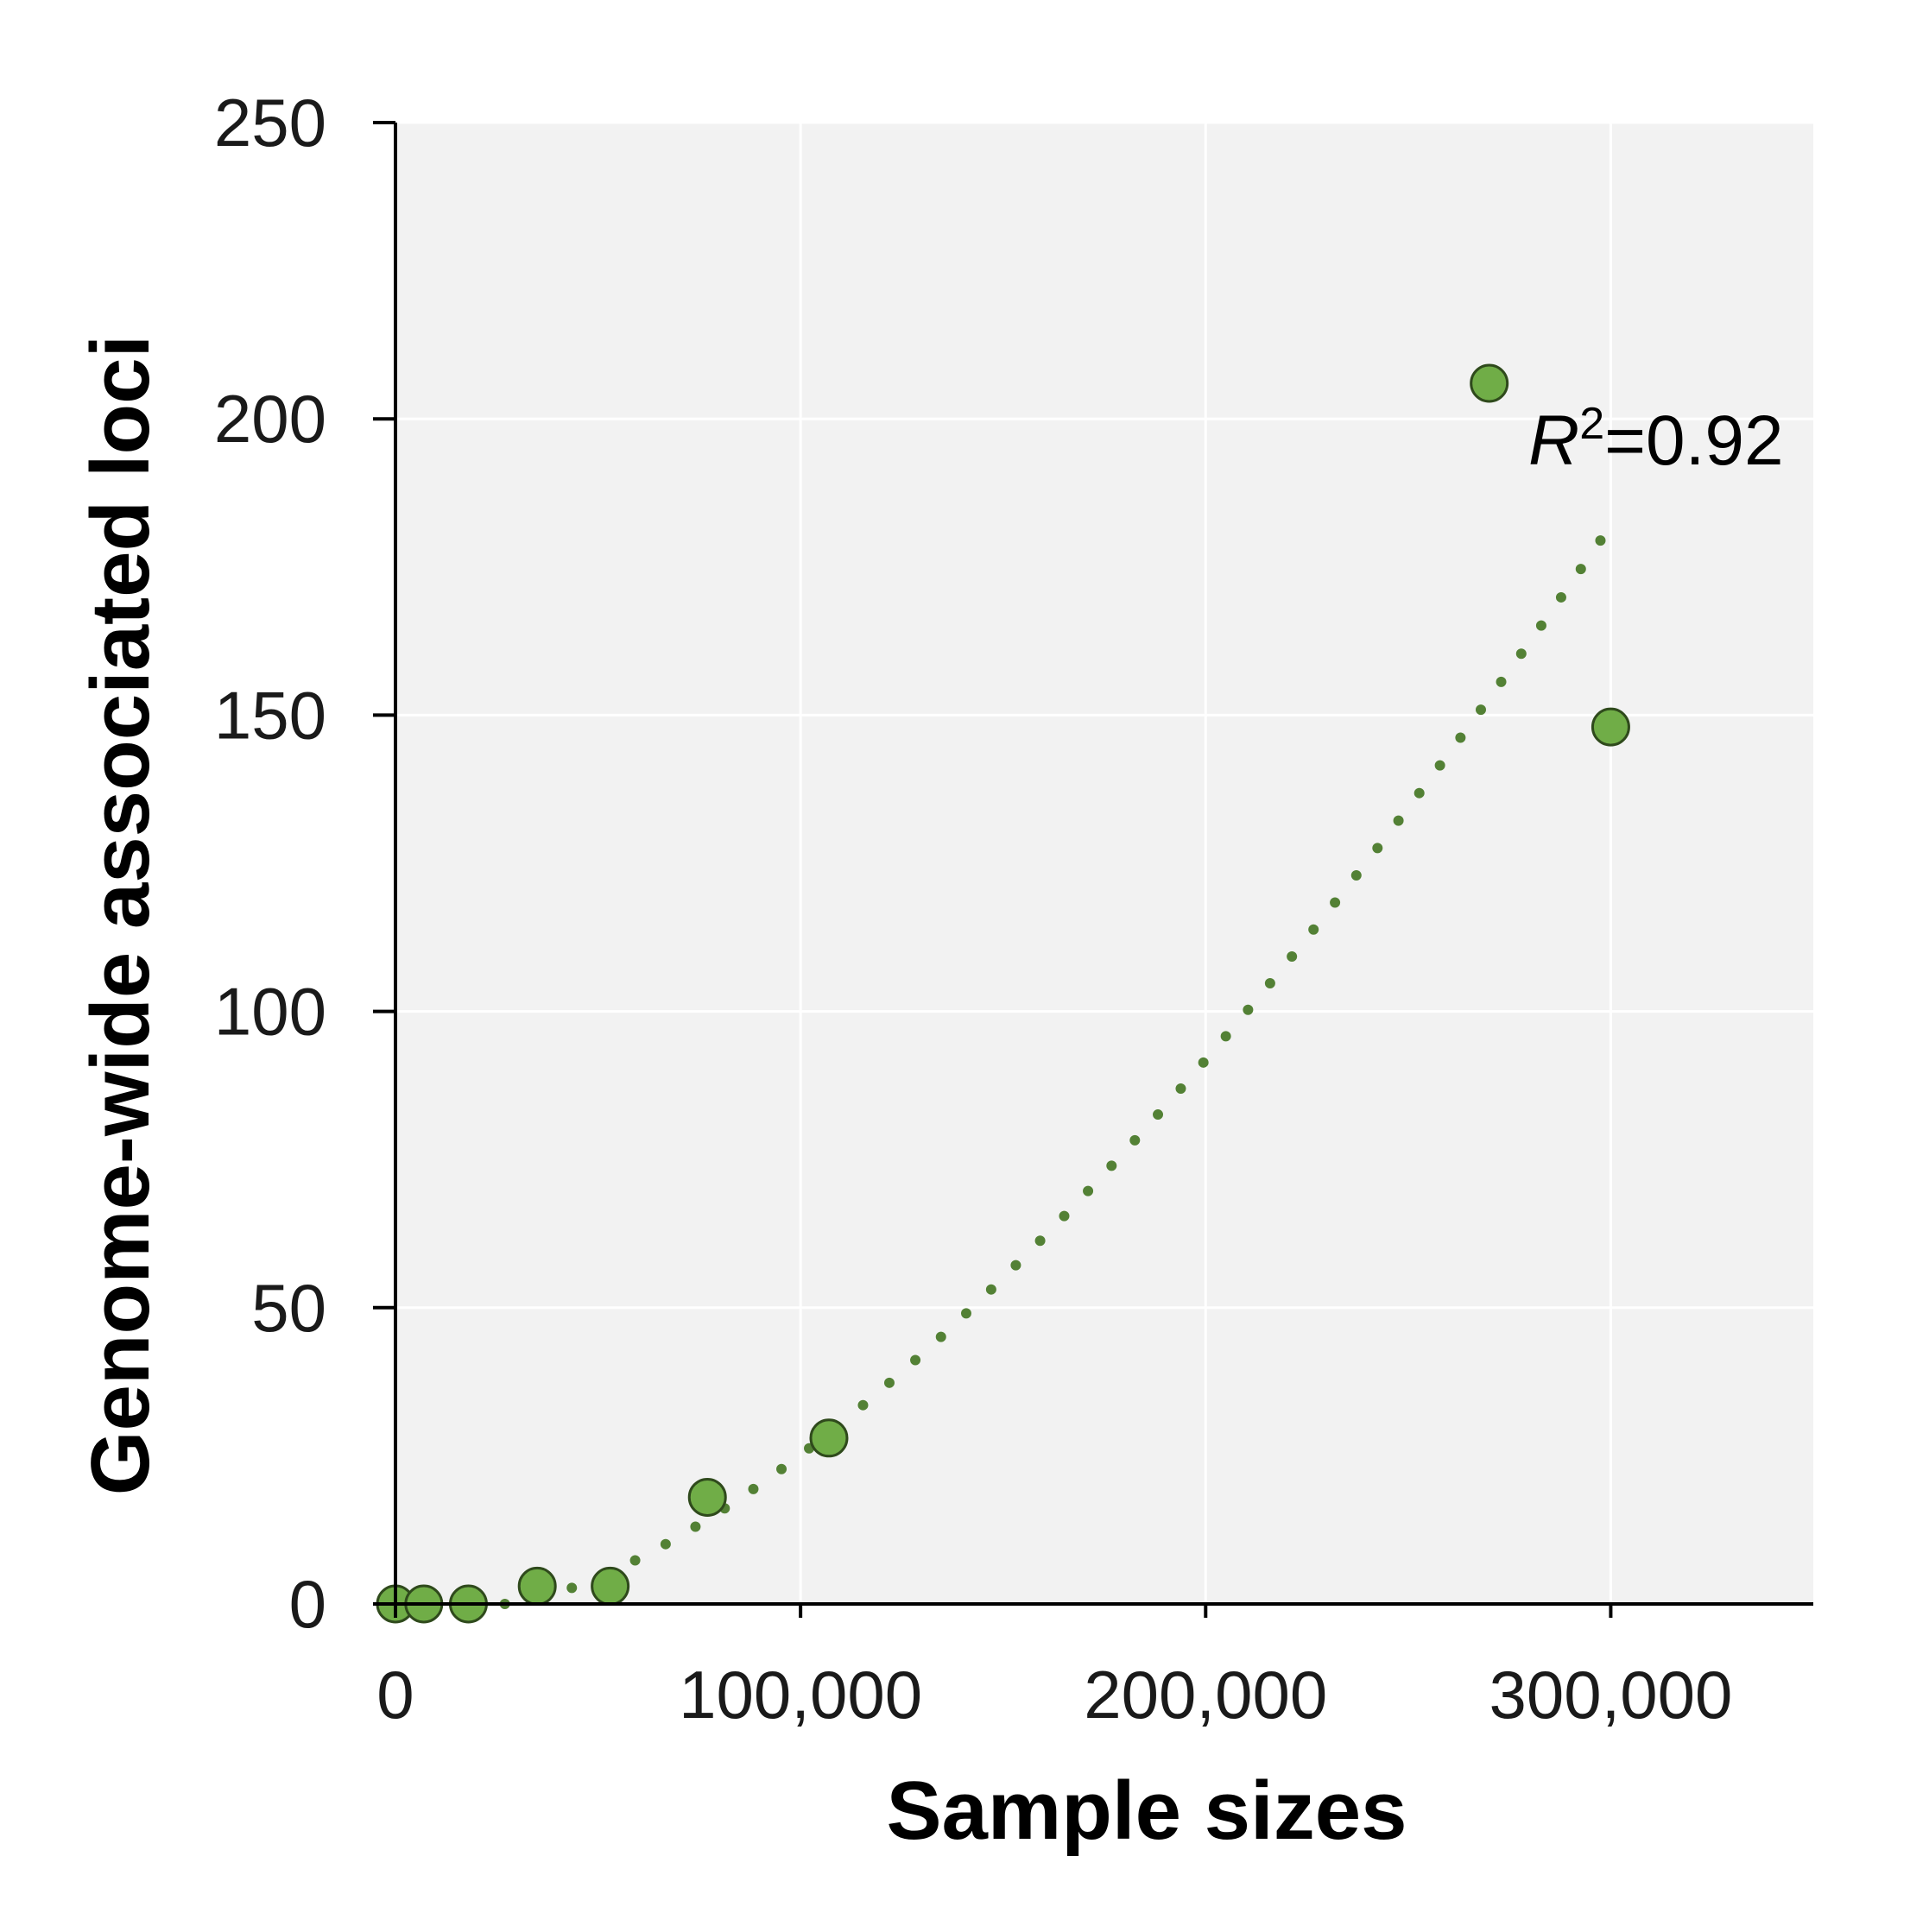 This screenshot has height=1932, width=1910. Describe the element at coordinates (1693, 440) in the screenshot. I see `r-squared-value: =0.92` at that location.